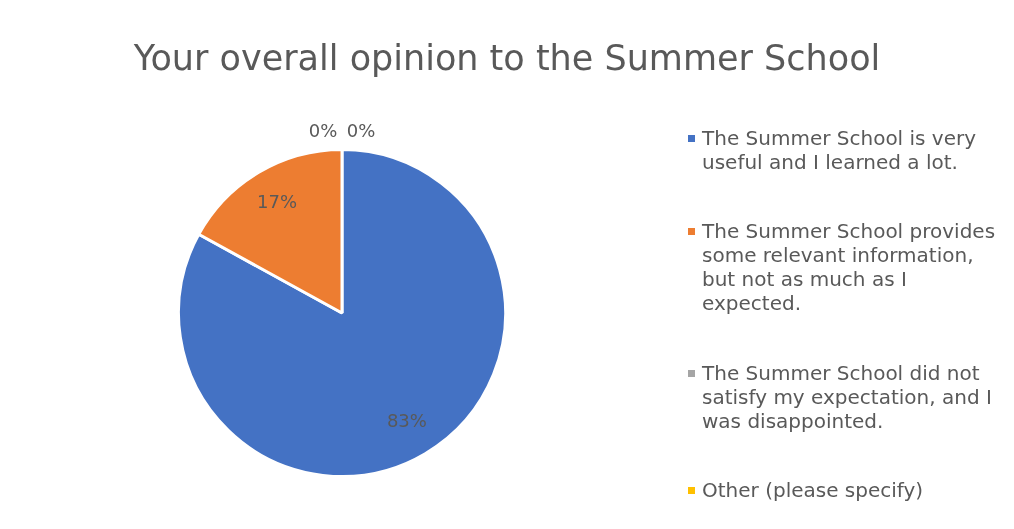 Image resolution: width=1014 pixels, height=529 pixels. What do you see at coordinates (406, 421) in the screenshot?
I see `data-label: 83%` at bounding box center [406, 421].